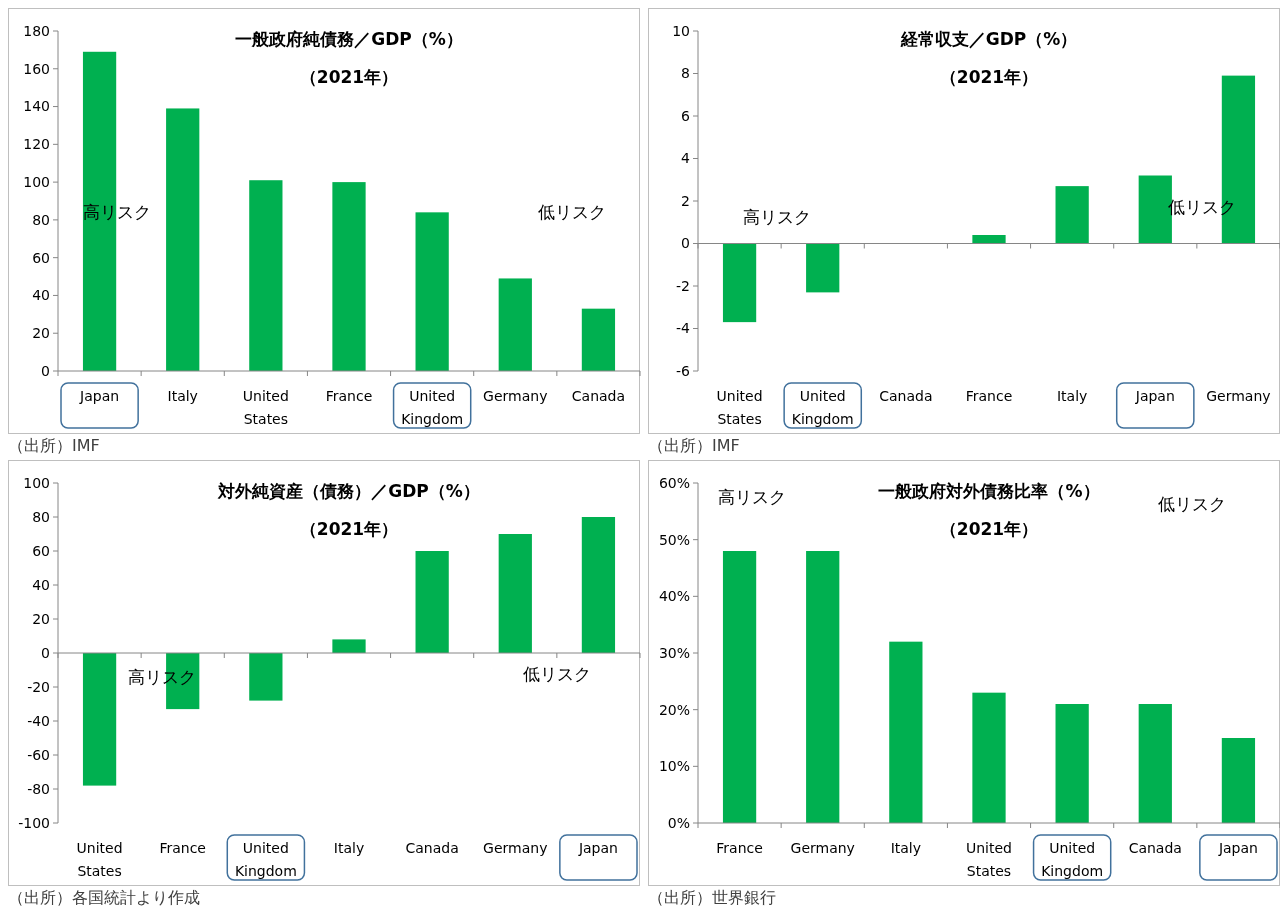 The height and width of the screenshot is (917, 1281). I want to click on y-tick-label: 10%, so click(674, 766).